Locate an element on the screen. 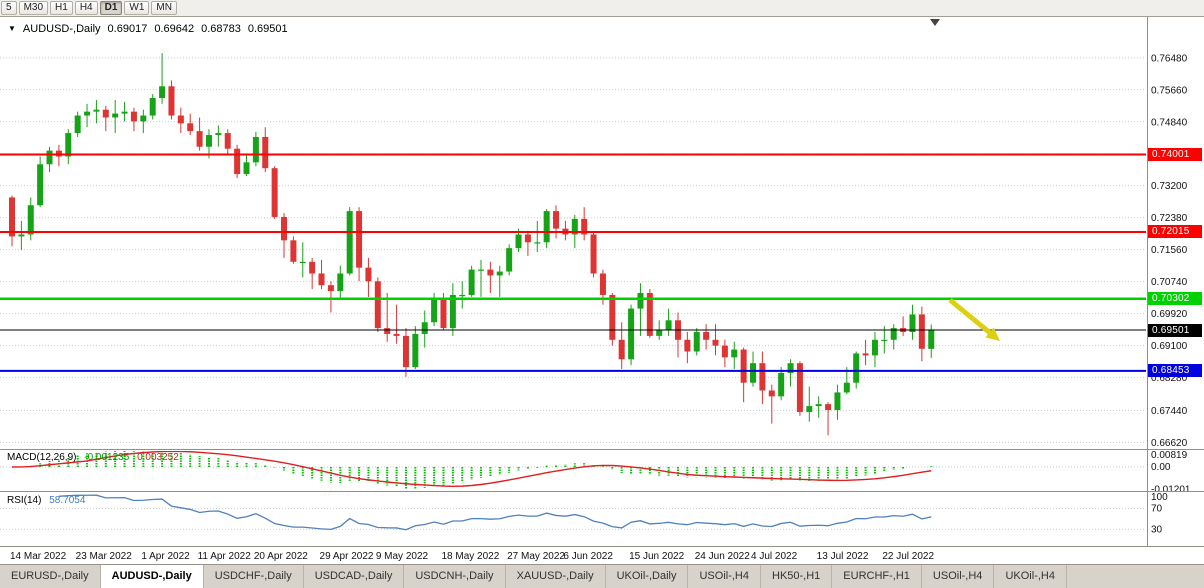  svg-text: 23 Mar 2022 is located at coordinates (104, 556).